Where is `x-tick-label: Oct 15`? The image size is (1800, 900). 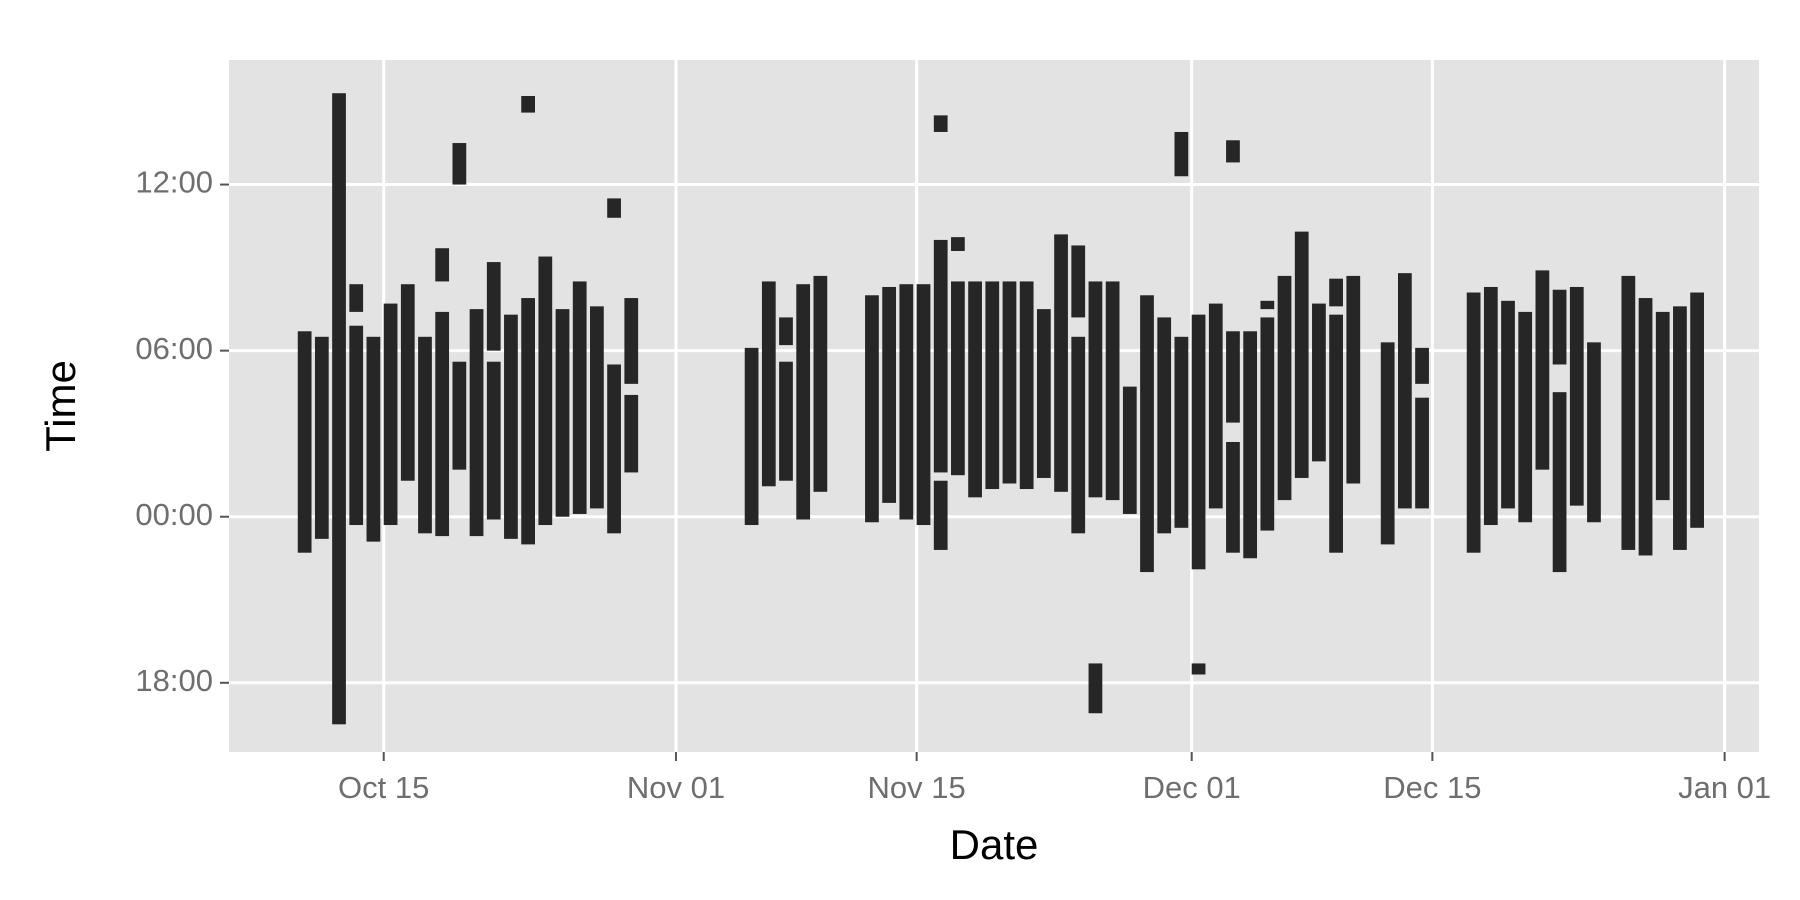 x-tick-label: Oct 15 is located at coordinates (383, 787).